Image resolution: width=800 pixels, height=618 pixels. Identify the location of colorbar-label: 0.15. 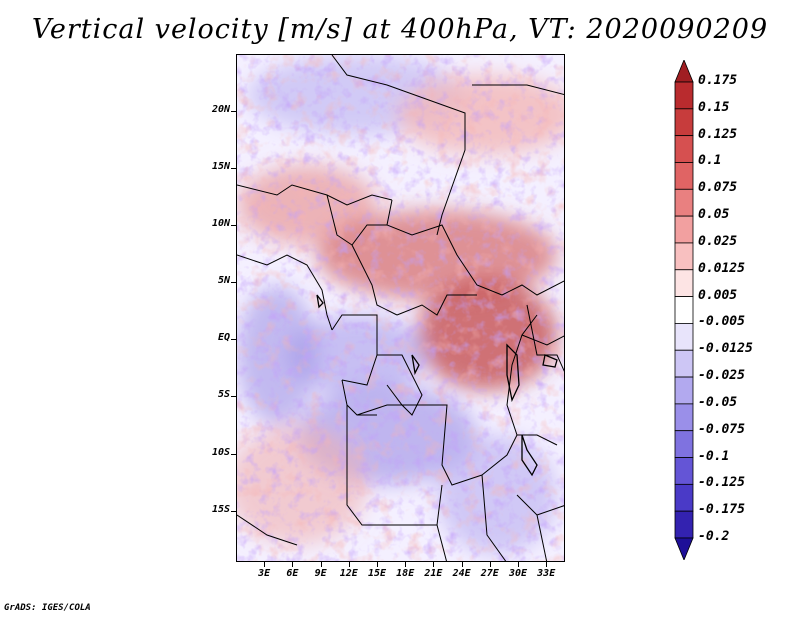
(714, 107).